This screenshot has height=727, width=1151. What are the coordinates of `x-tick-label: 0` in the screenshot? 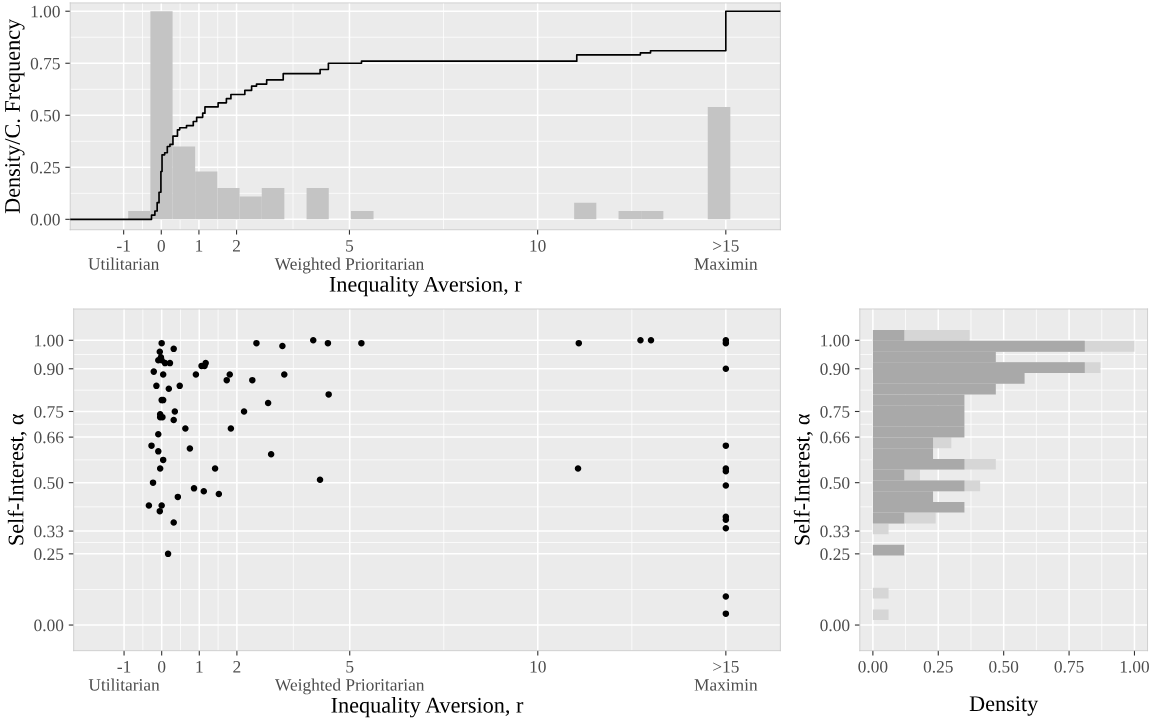 It's located at (162, 666).